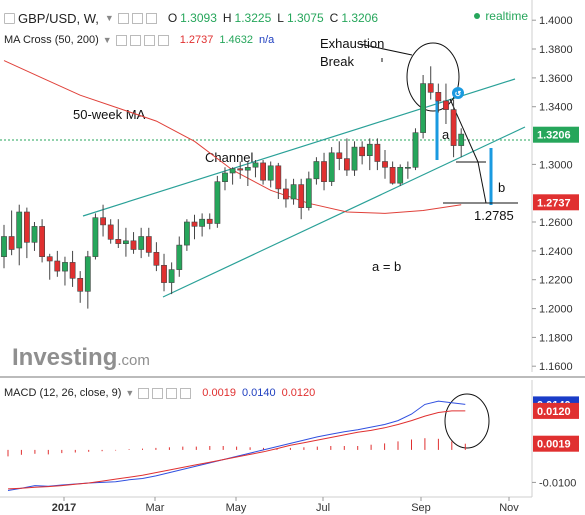  I want to click on macd-value-1: 0.0019, so click(219, 393).